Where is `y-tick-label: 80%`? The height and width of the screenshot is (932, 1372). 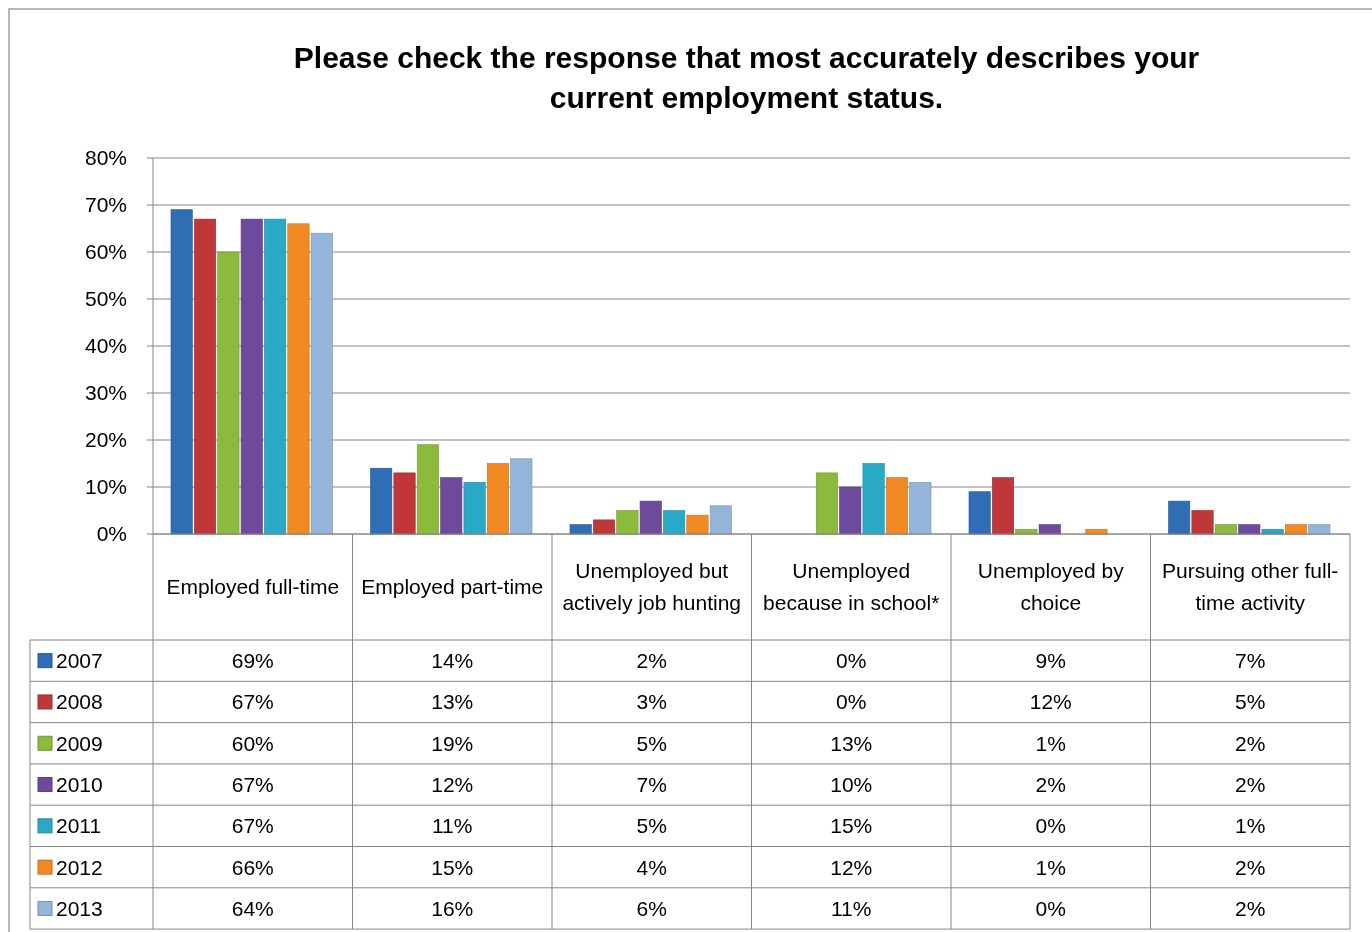
y-tick-label: 80% is located at coordinates (105, 158).